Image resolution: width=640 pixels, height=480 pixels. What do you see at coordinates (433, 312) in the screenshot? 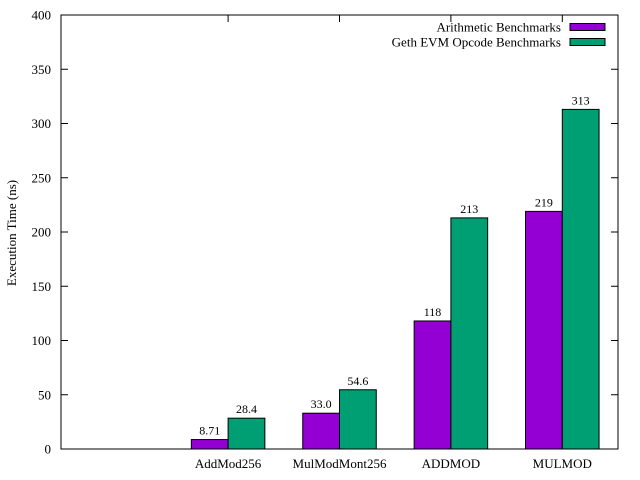
I see `bar-value-label: 118` at bounding box center [433, 312].